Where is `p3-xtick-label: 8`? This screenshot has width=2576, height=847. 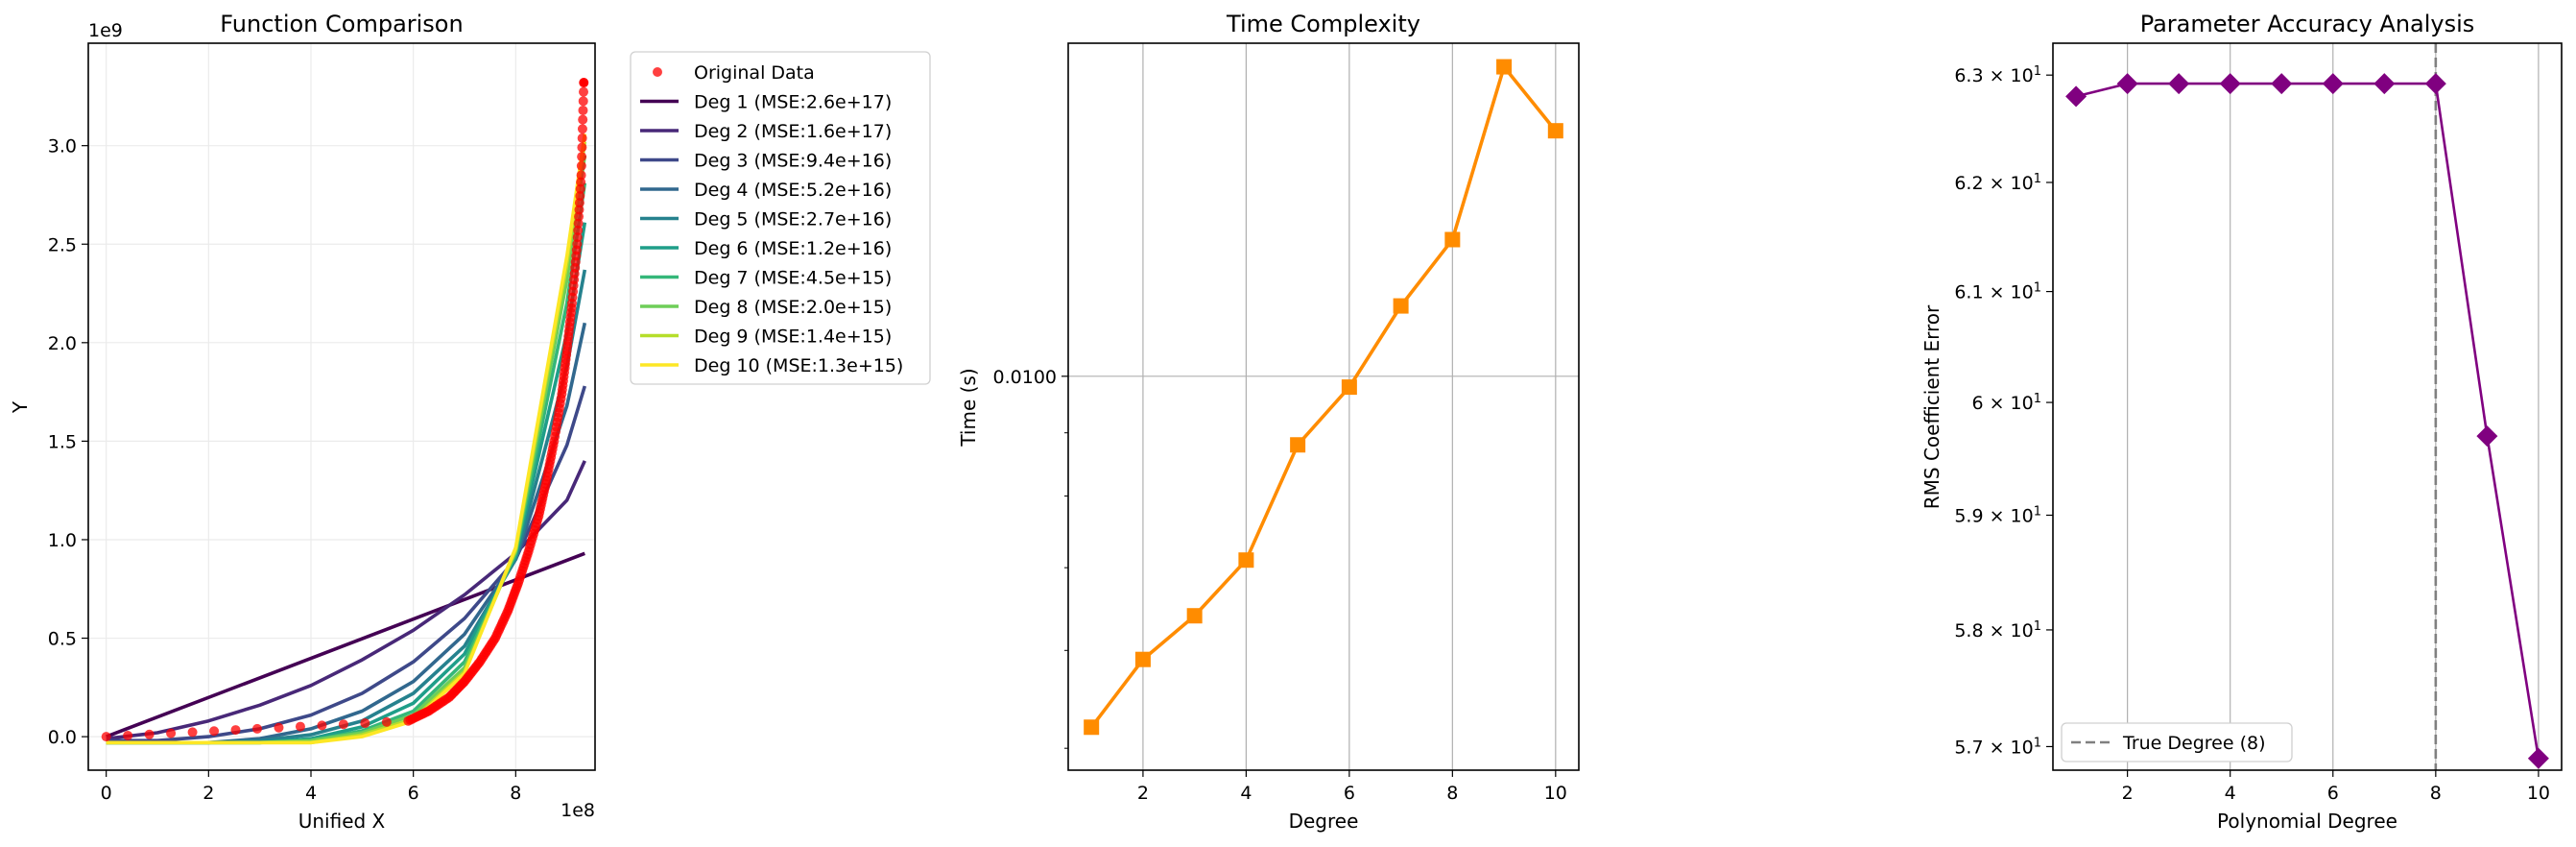
p3-xtick-label: 8 is located at coordinates (2436, 794).